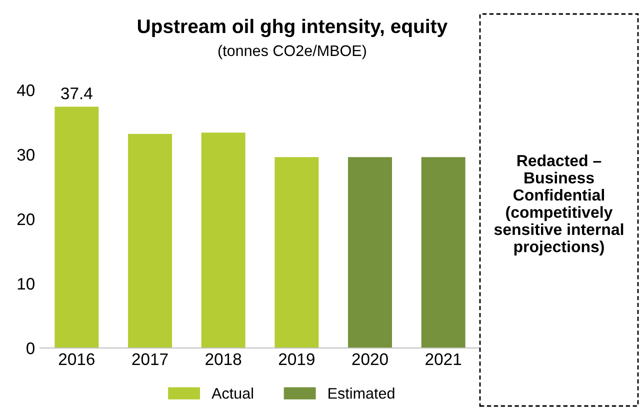 Image resolution: width=644 pixels, height=414 pixels. Describe the element at coordinates (30, 348) in the screenshot. I see `y-tick-label: 0` at that location.